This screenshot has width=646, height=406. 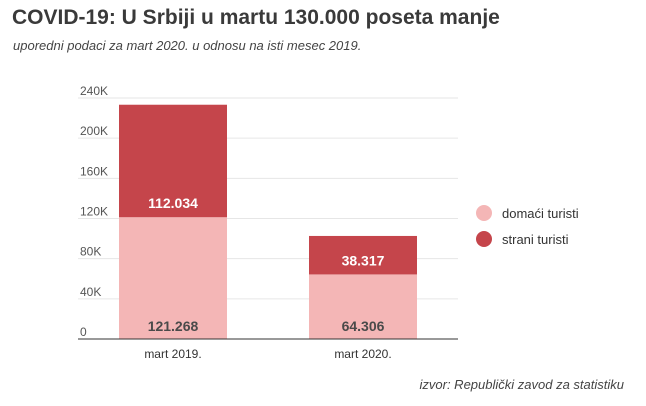 I want to click on y-tick-label: 40K, so click(x=90, y=292).